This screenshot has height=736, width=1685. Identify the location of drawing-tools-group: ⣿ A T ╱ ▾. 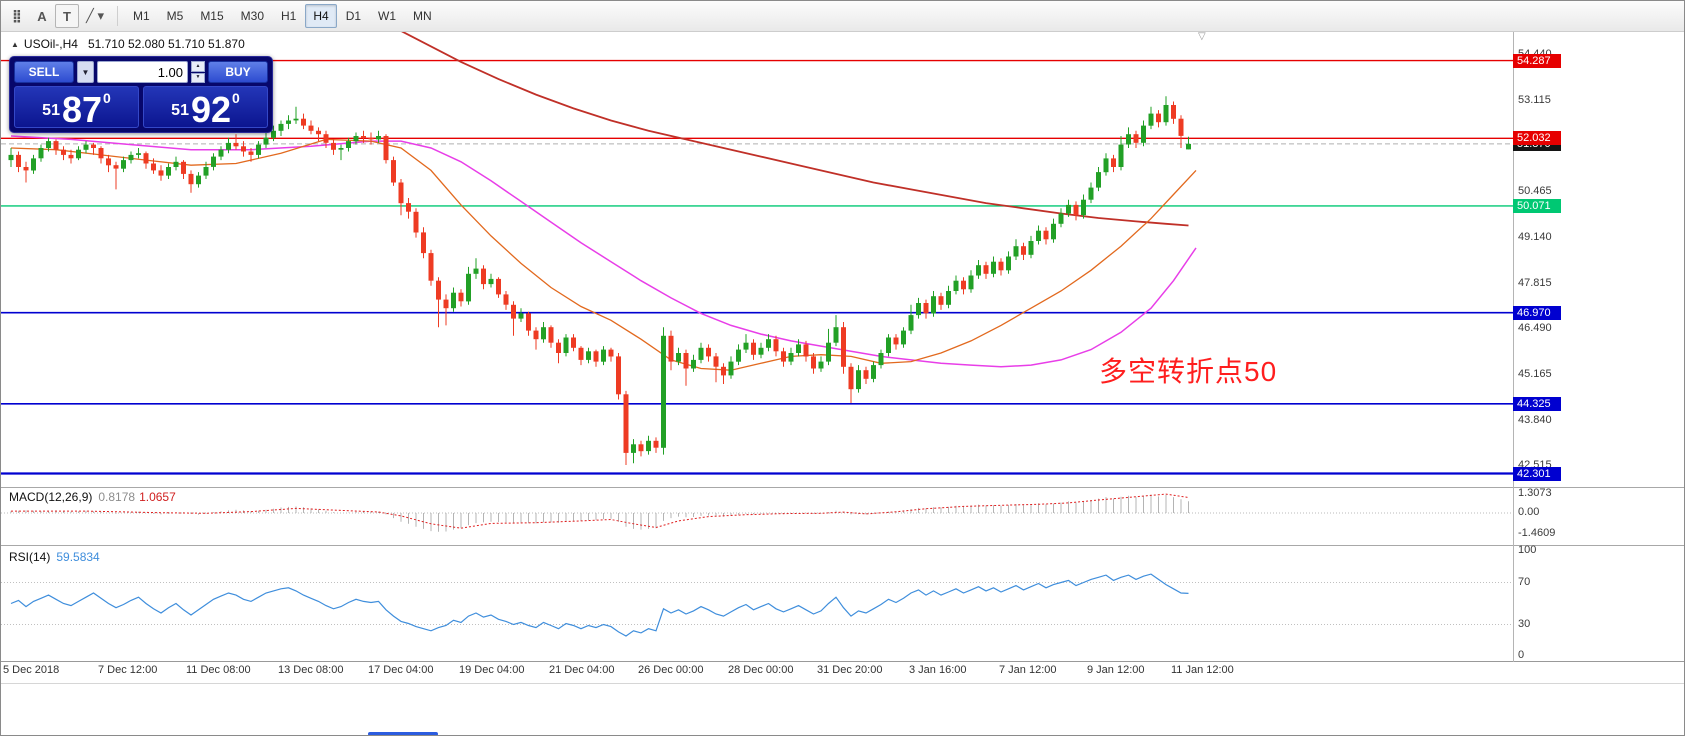
(57, 16).